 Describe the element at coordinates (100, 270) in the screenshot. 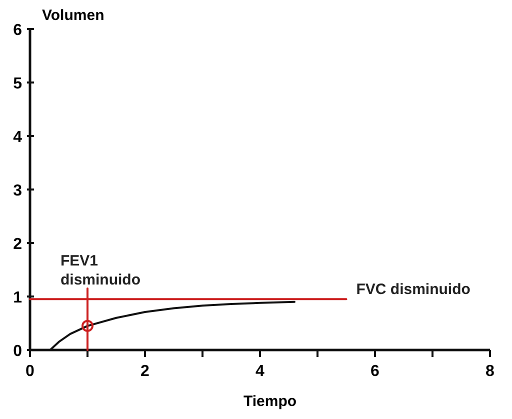

I see `annotation: FEV1 disminuido` at that location.